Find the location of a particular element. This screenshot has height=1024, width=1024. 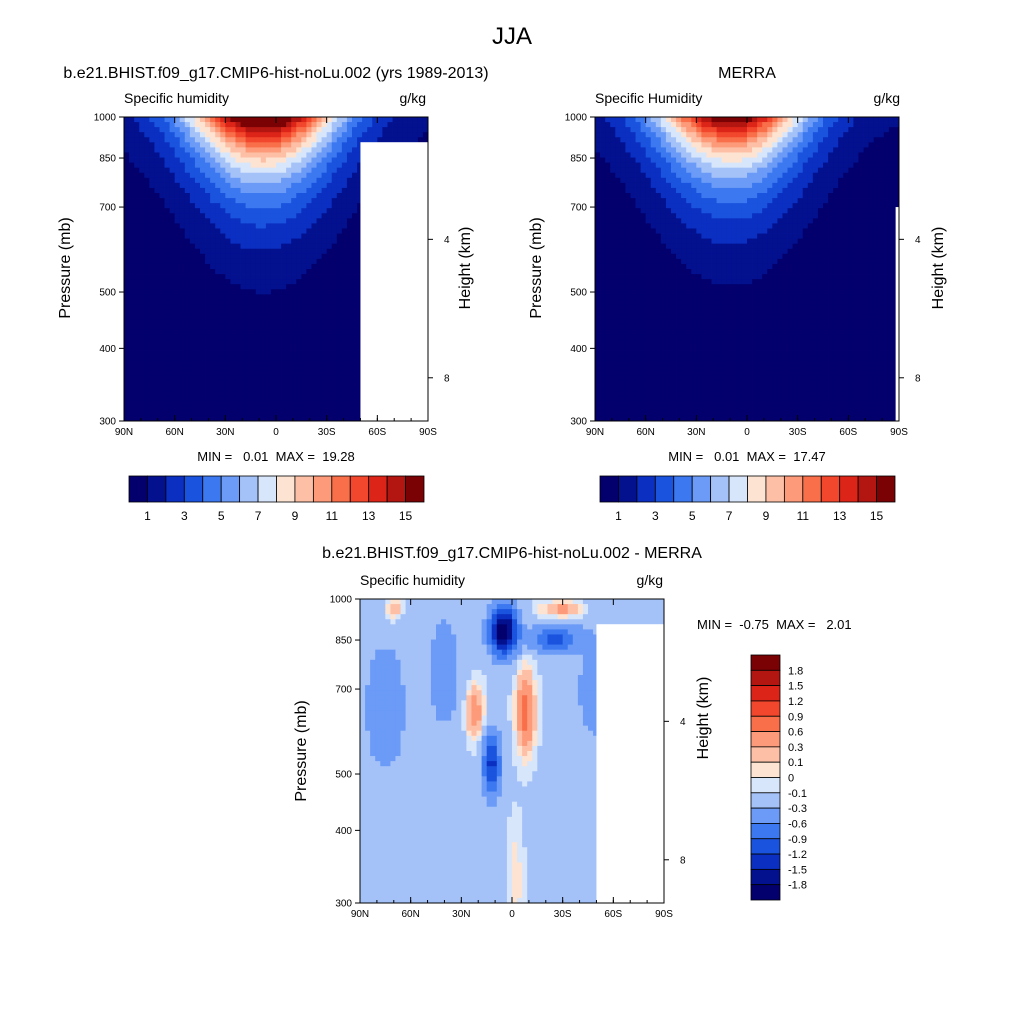

y-tick-label: 1000 is located at coordinates (105, 118).